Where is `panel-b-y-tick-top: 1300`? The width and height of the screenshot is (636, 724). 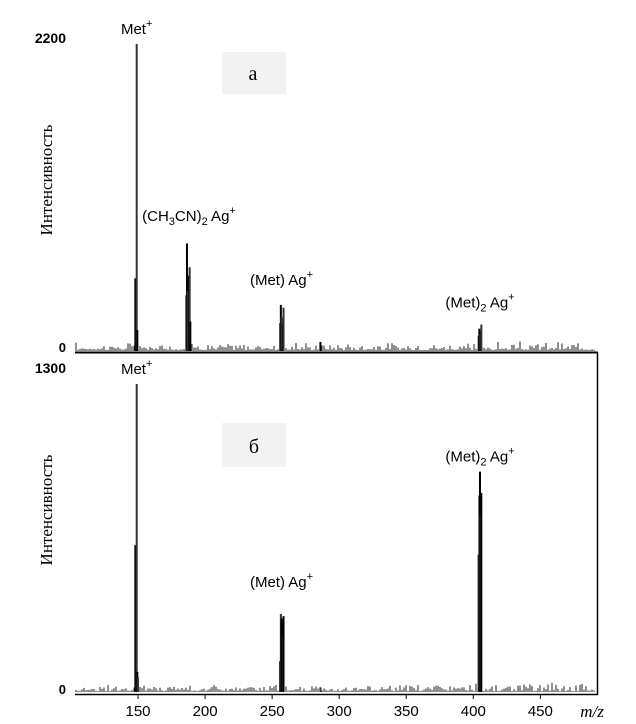 panel-b-y-tick-top: 1300 is located at coordinates (50, 368).